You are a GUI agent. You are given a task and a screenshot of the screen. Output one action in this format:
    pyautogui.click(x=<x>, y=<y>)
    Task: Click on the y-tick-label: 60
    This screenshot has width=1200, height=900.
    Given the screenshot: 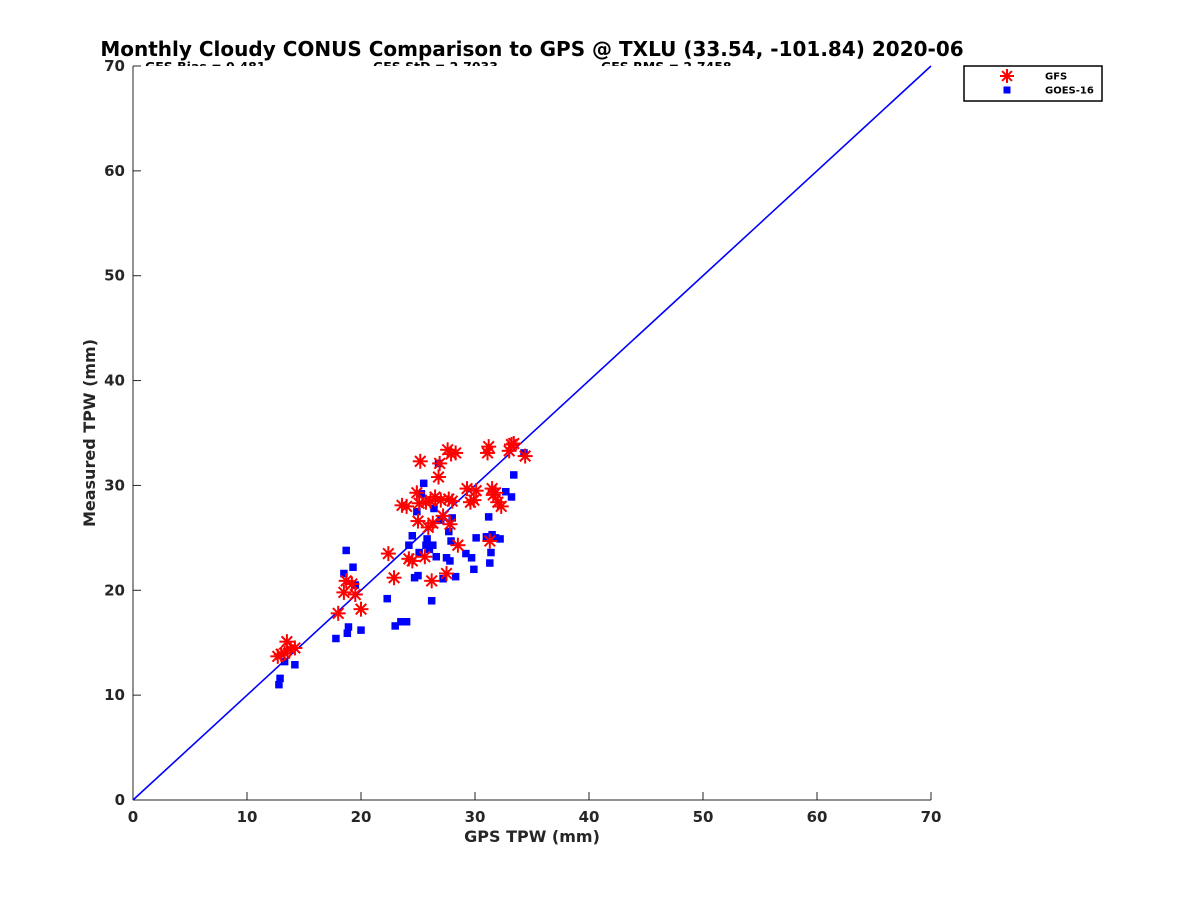 What is the action you would take?
    pyautogui.click(x=114, y=171)
    